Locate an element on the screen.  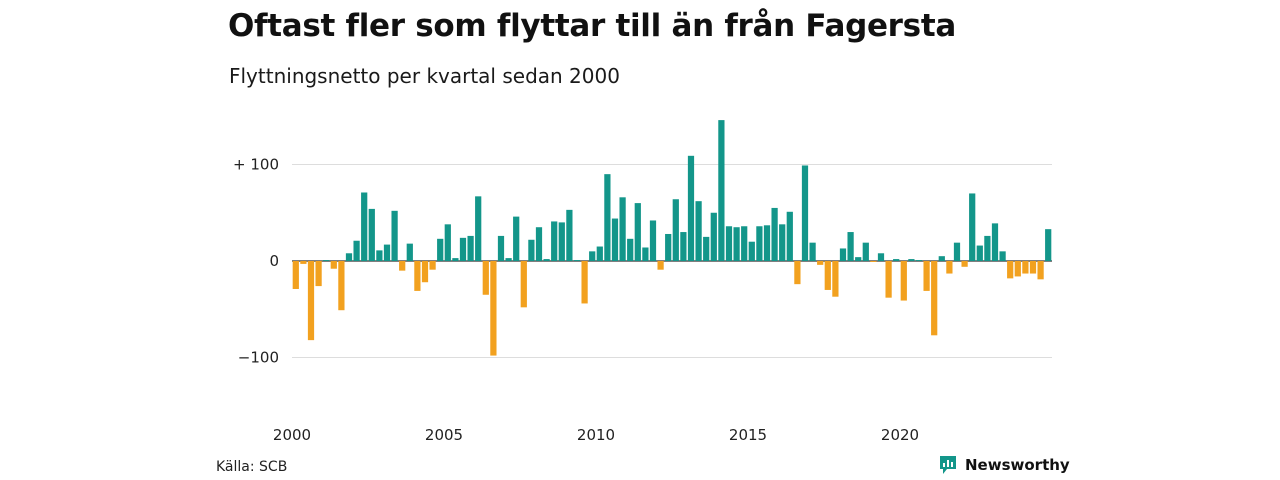
brand-logo: Newsworthy is located at coordinates (1004, 465).